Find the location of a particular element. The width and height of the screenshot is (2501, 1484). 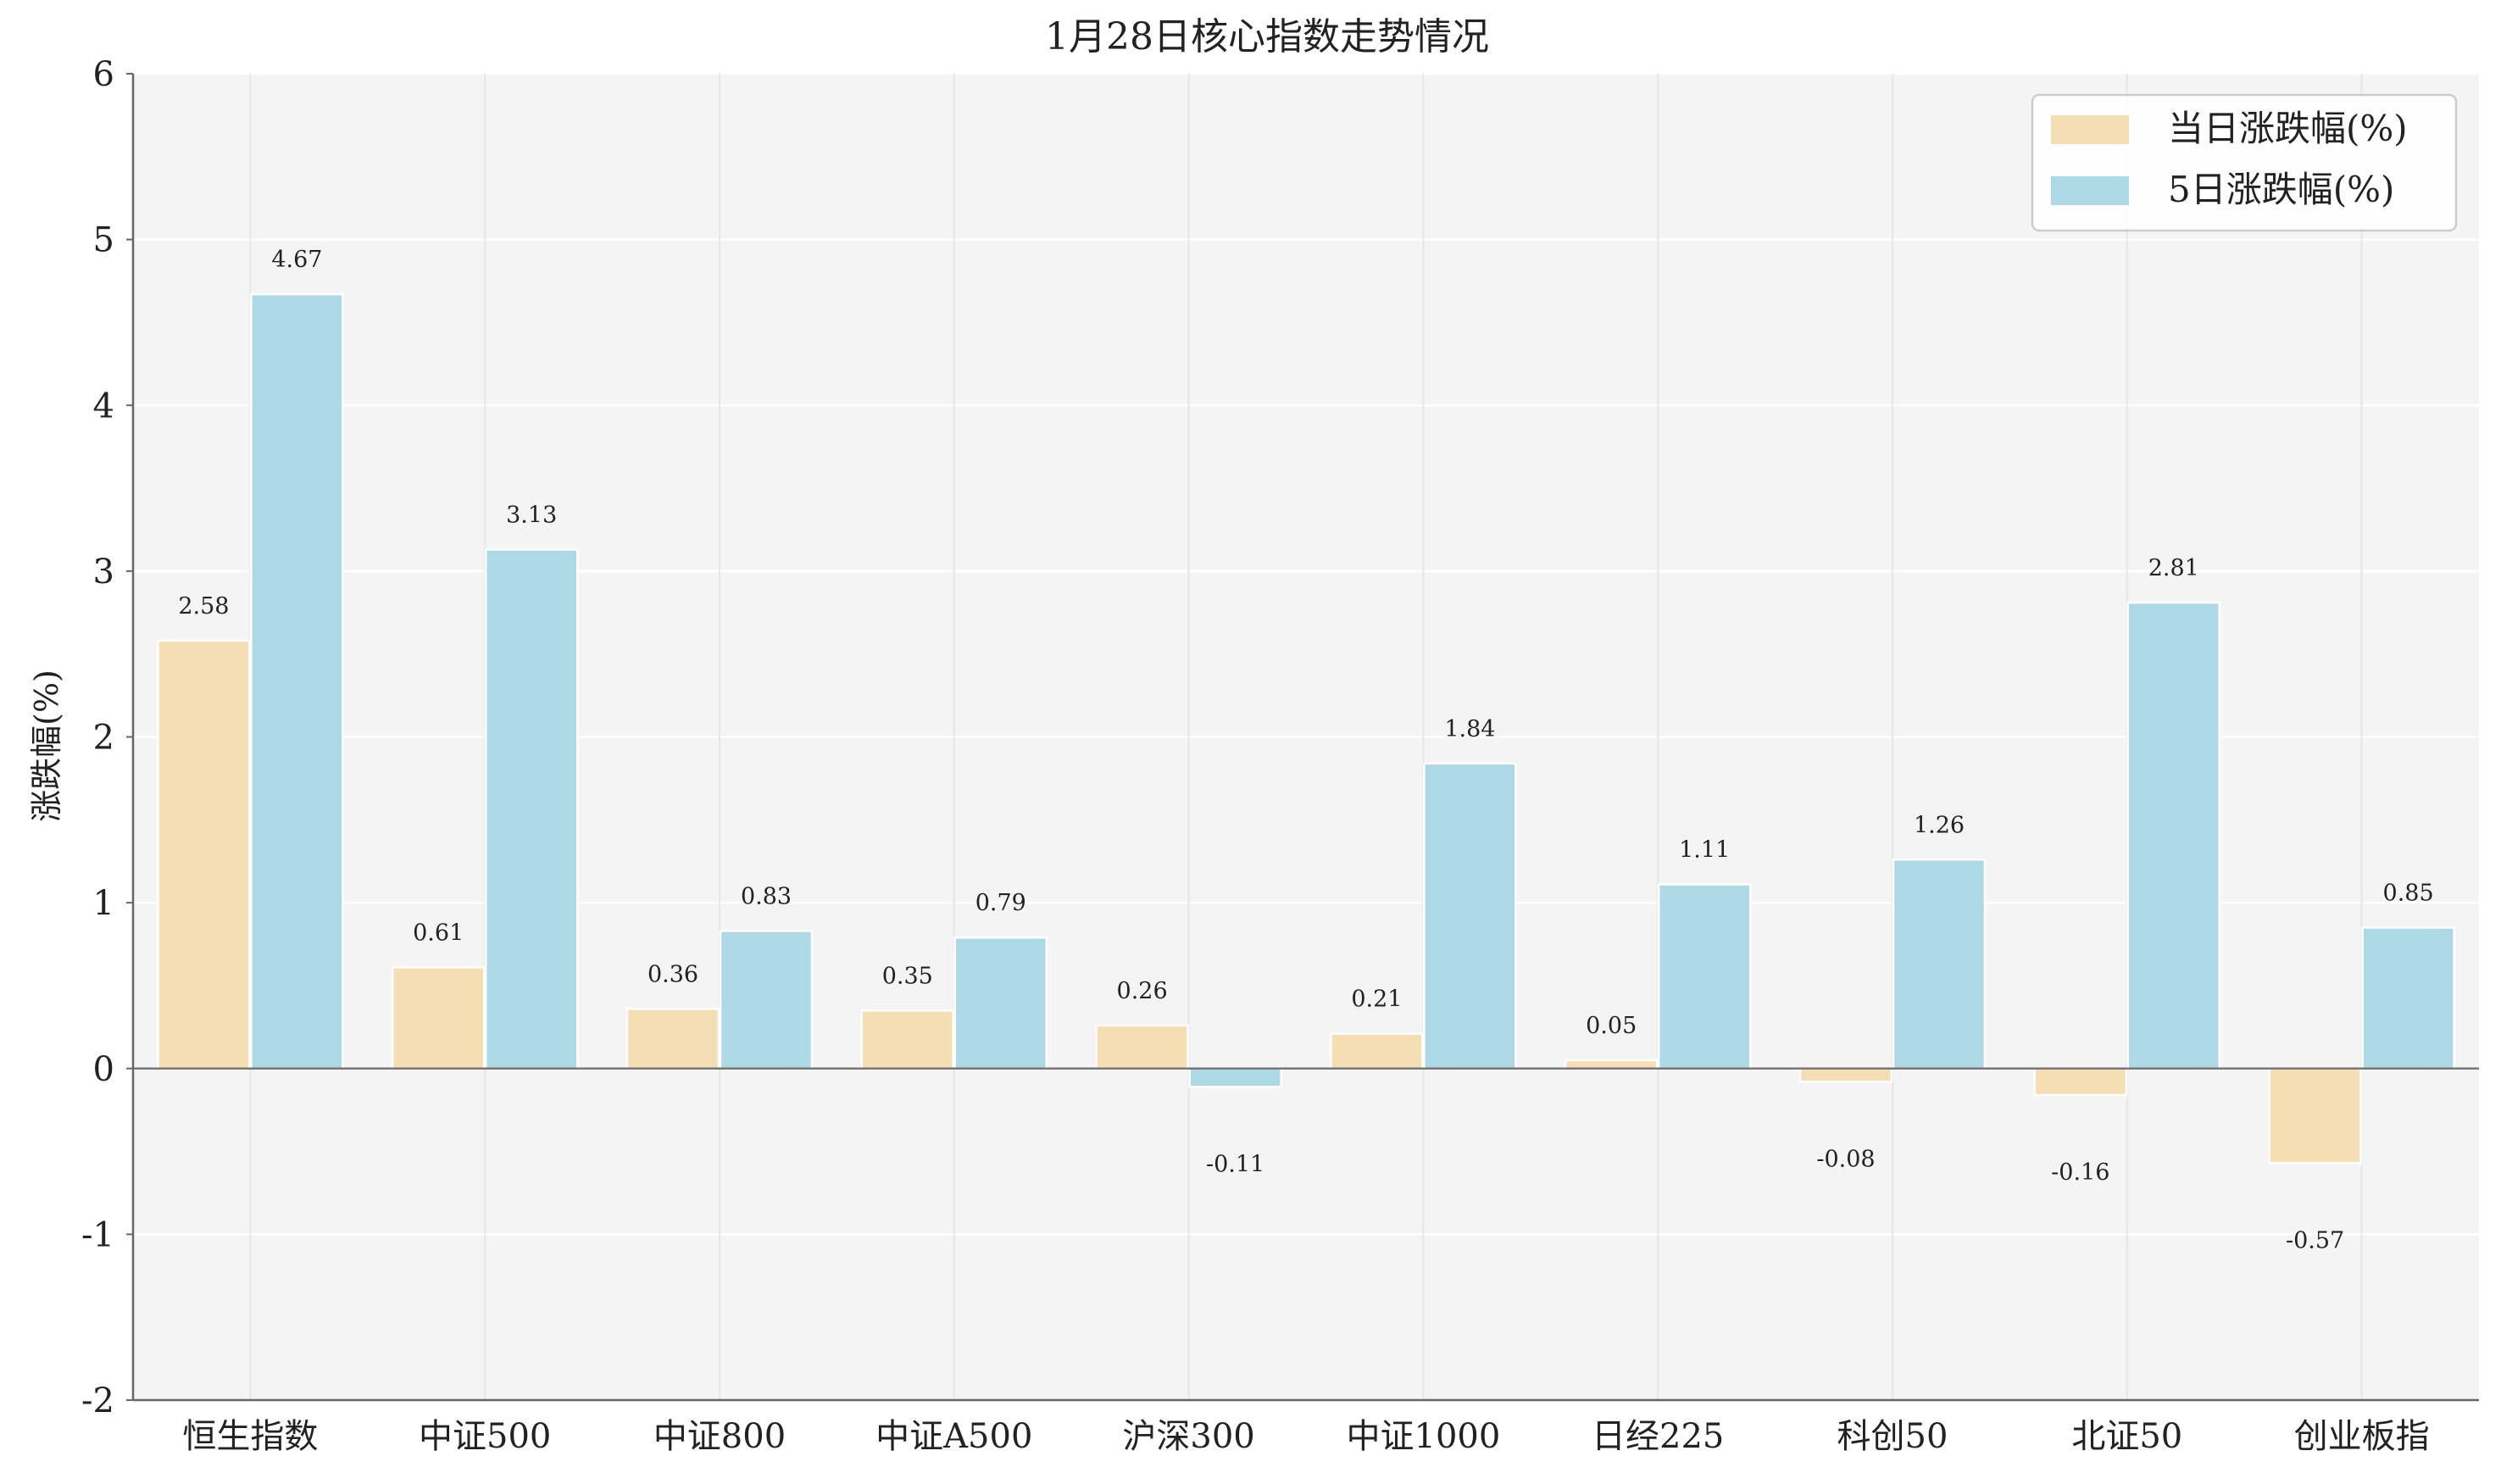

y-tick-label: 6 is located at coordinates (103, 75).